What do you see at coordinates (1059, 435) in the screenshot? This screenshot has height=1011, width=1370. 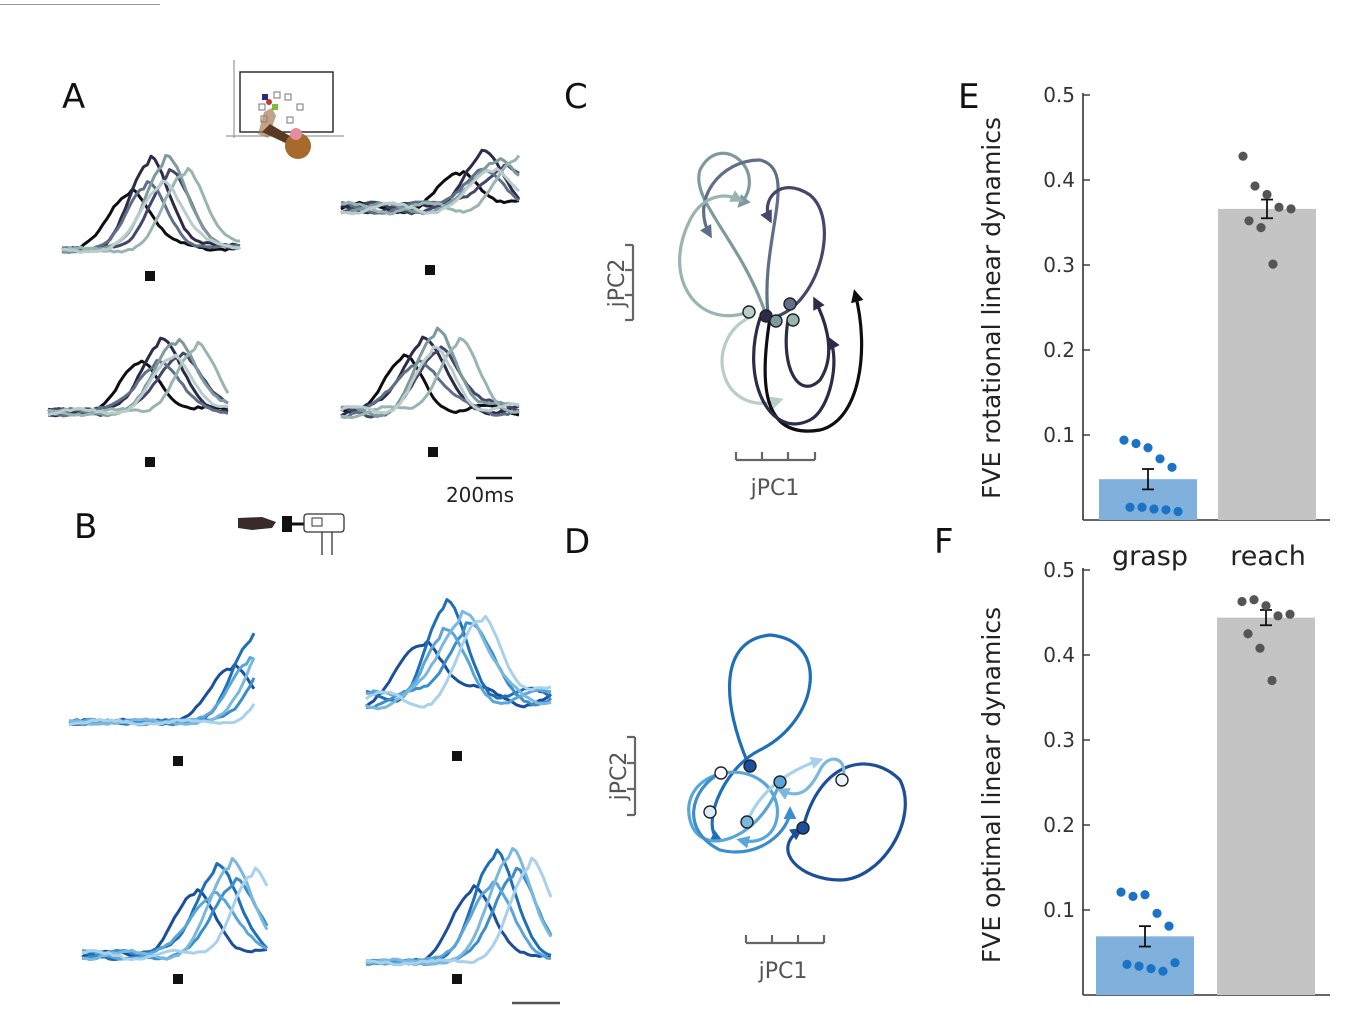 I see `y-tick-label: 0.1` at bounding box center [1059, 435].